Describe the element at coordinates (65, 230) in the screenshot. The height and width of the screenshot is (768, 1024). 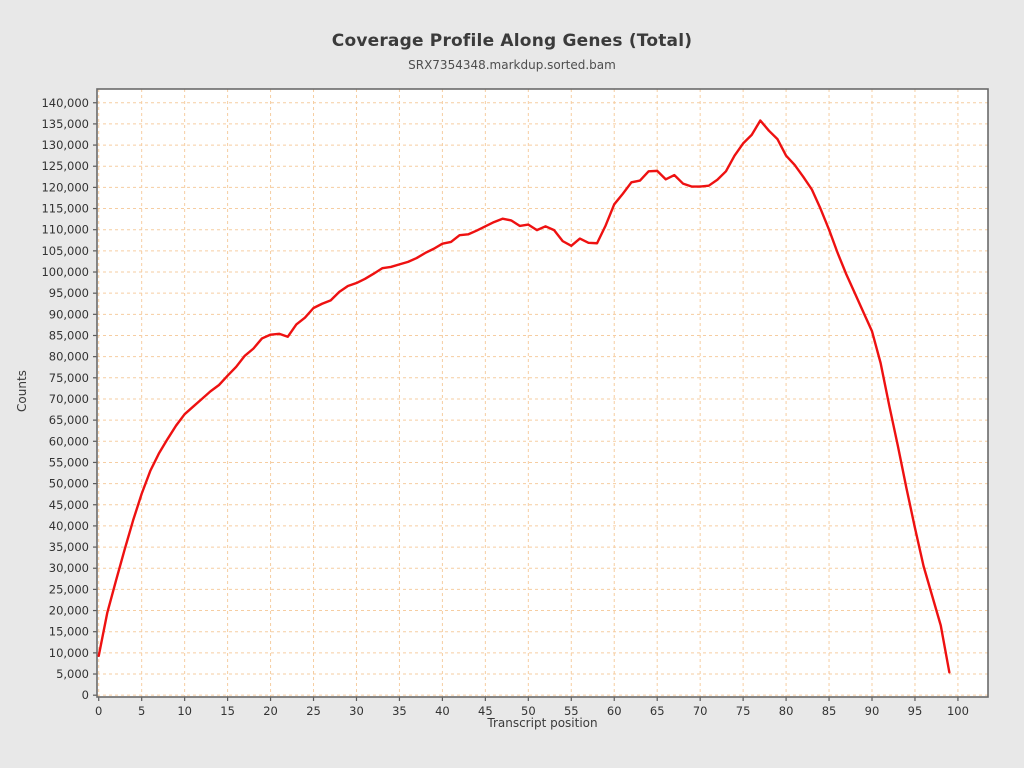
I see `y-tick-label: 110,000` at that location.